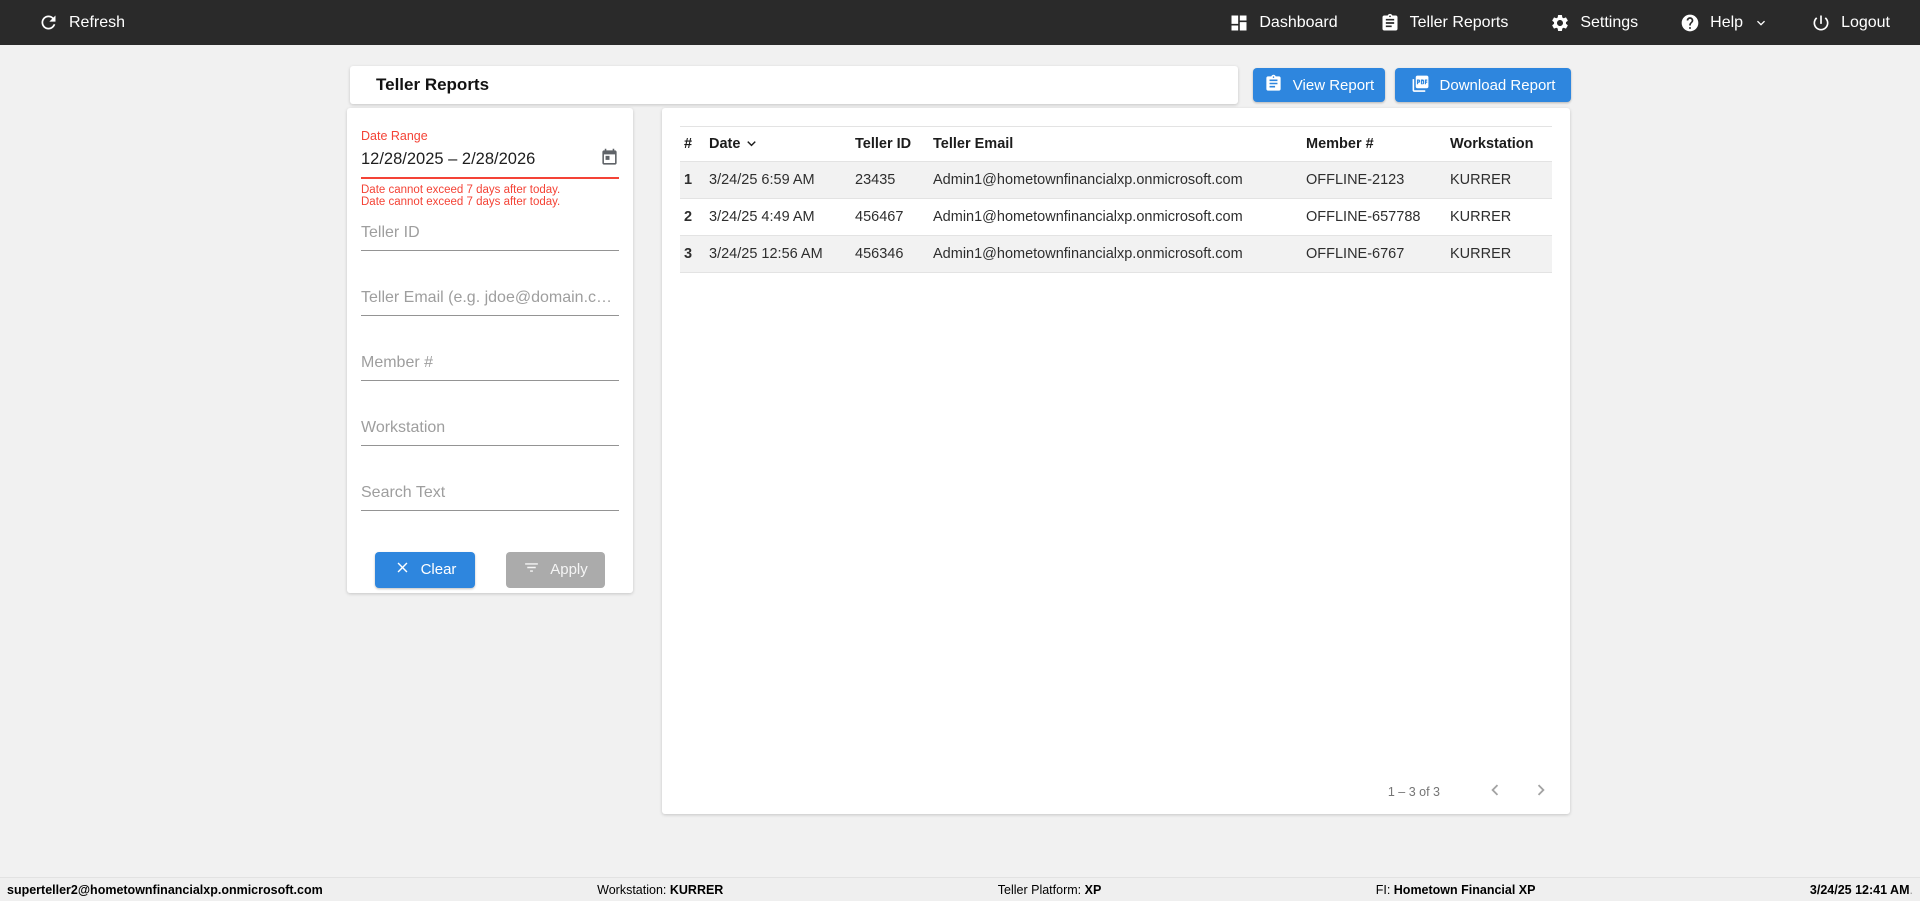  I want to click on refresh-button: Refresh, so click(81, 22).